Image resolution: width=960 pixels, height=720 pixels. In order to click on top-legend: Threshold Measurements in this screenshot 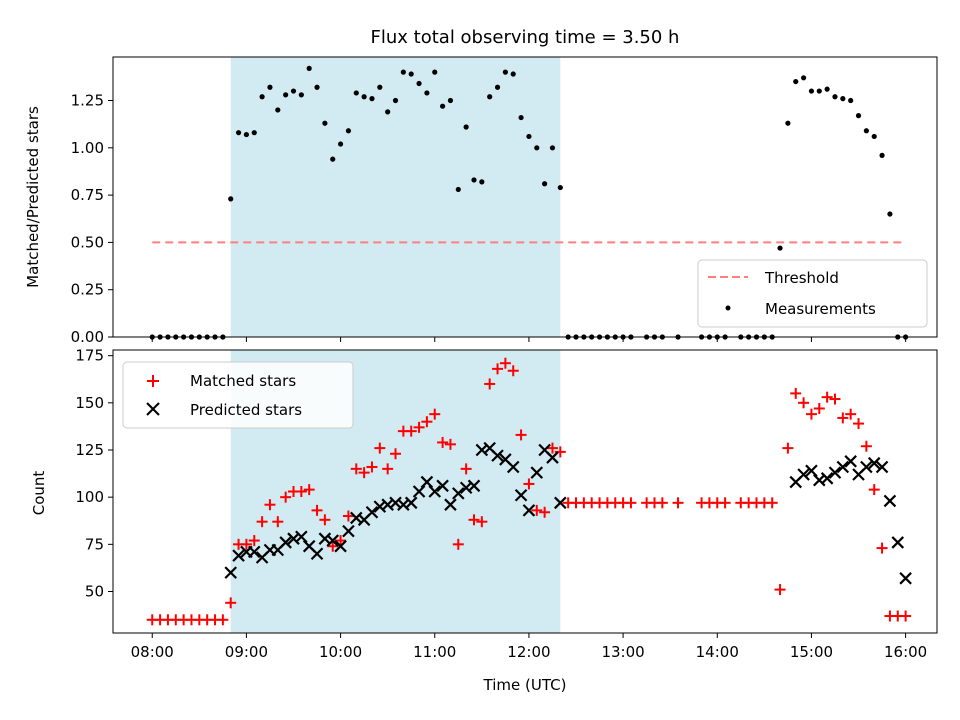, I will do `click(812, 293)`.